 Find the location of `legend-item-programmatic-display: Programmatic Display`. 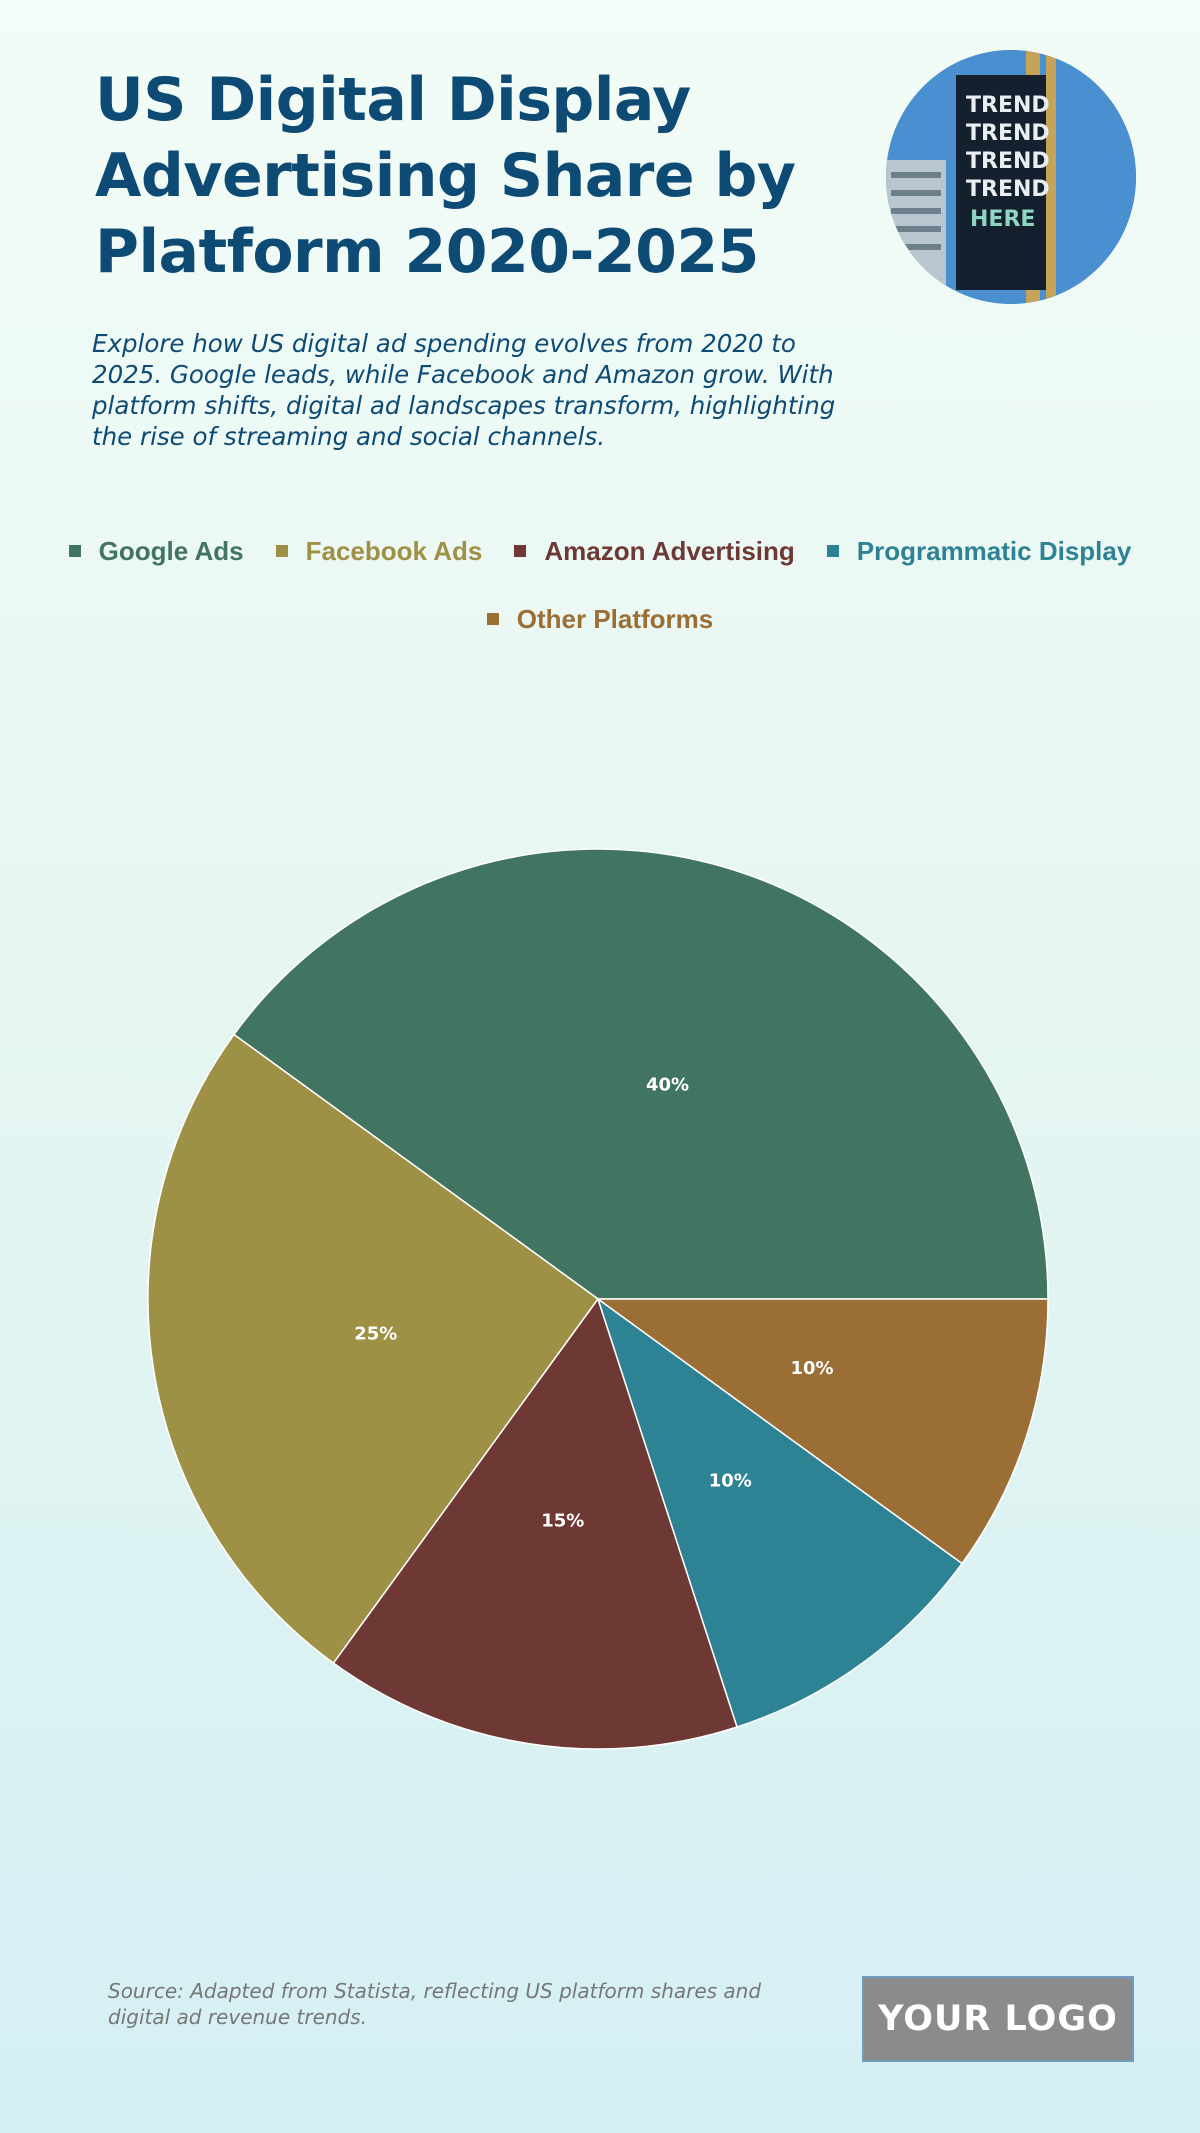

legend-item-programmatic-display: Programmatic Display is located at coordinates (979, 551).